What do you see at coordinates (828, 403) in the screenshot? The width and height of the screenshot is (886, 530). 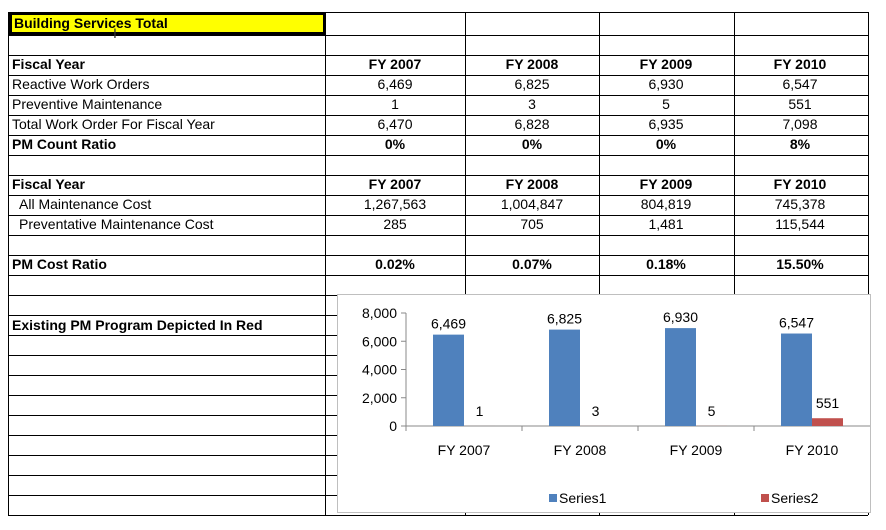 I see `data-label: 551` at bounding box center [828, 403].